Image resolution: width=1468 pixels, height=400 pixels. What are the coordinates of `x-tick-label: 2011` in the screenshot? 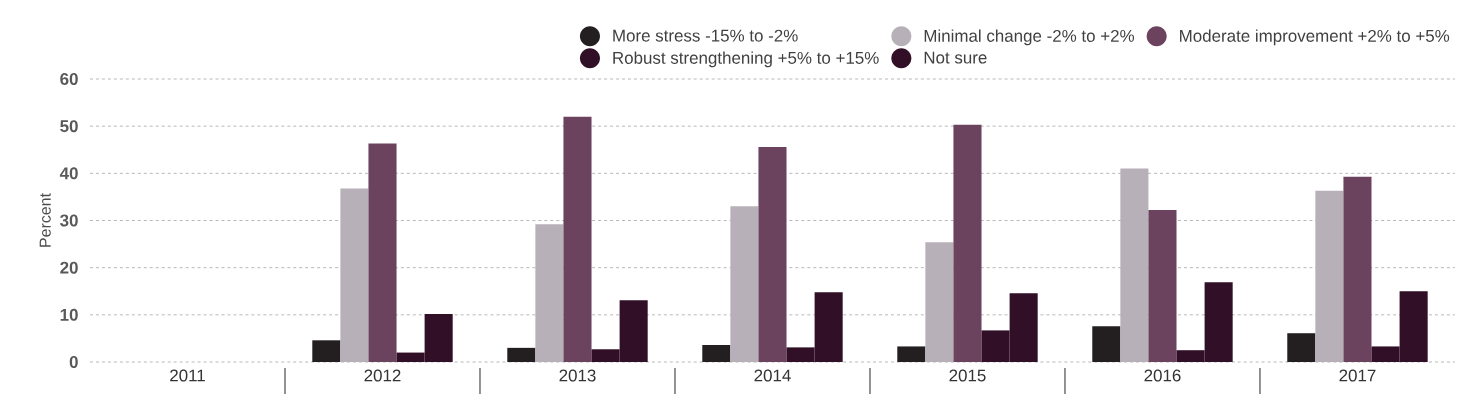 It's located at (187, 375).